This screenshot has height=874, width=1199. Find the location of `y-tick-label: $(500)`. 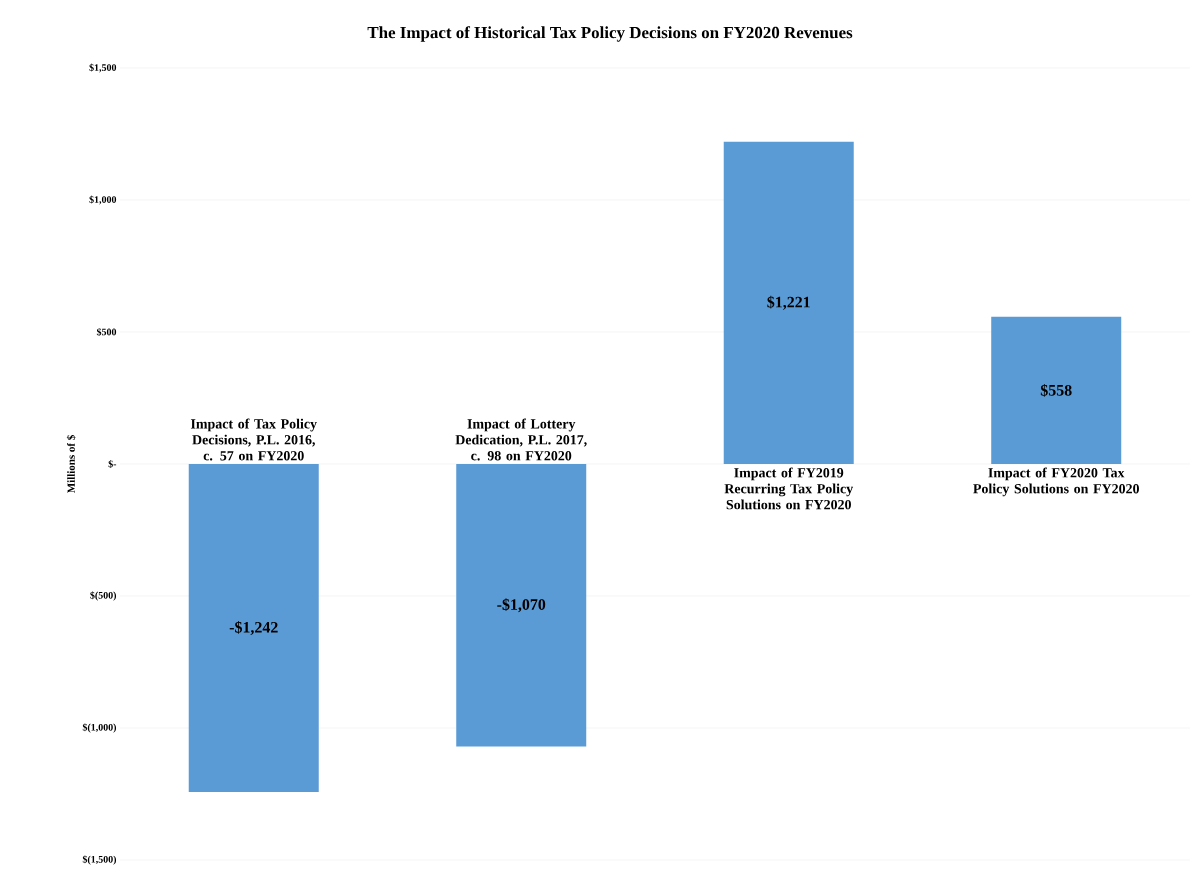

y-tick-label: $(500) is located at coordinates (103, 596).